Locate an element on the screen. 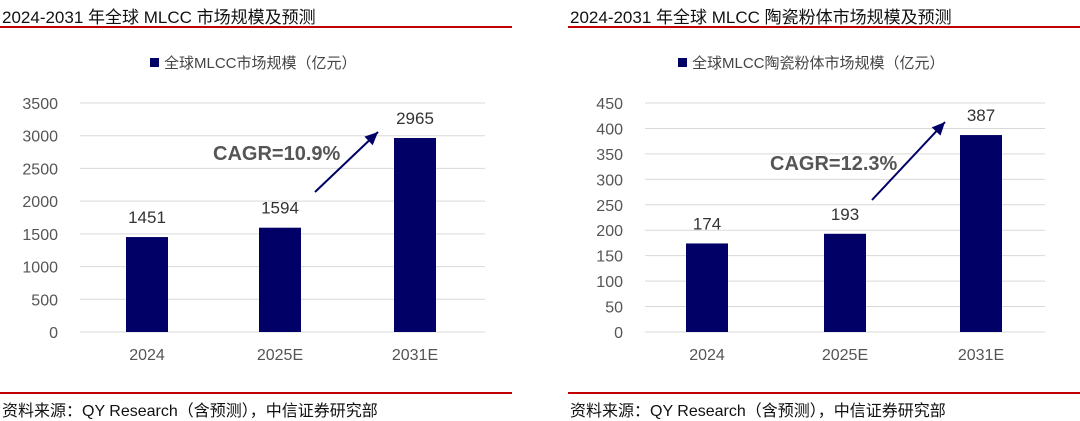  legend-label: 全球MLCC陶瓷粉体市场规模（亿元） is located at coordinates (818, 63).